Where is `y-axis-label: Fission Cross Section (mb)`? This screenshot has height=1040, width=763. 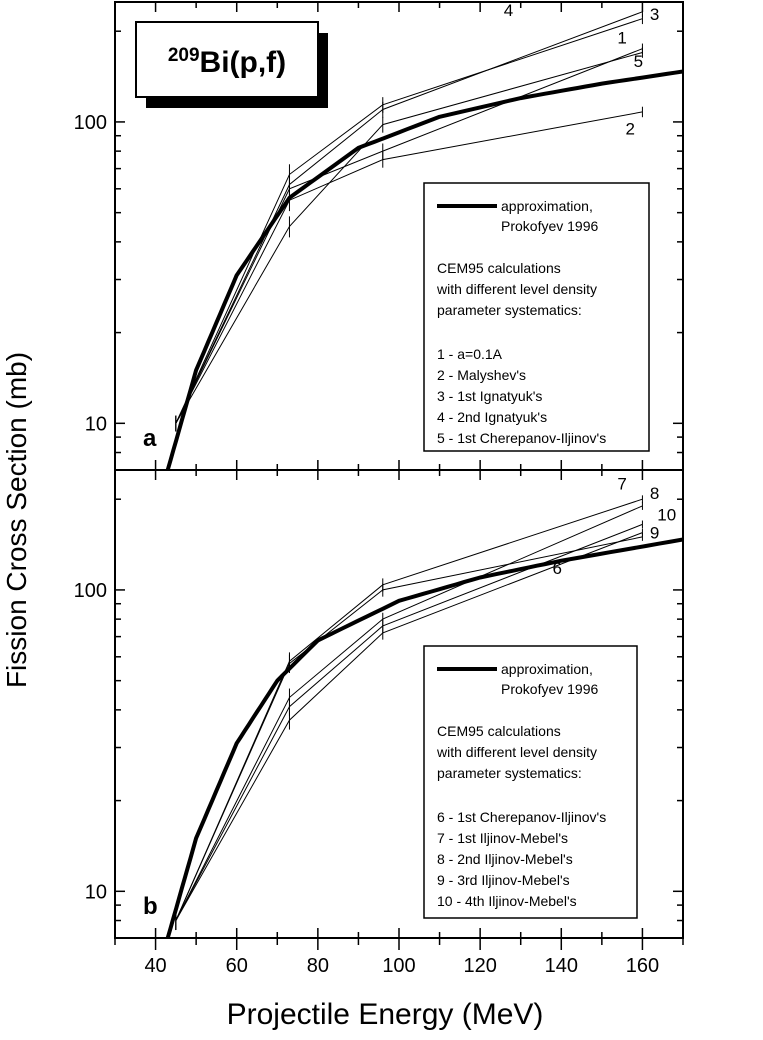
y-axis-label: Fission Cross Section (mb) is located at coordinates (16, 520).